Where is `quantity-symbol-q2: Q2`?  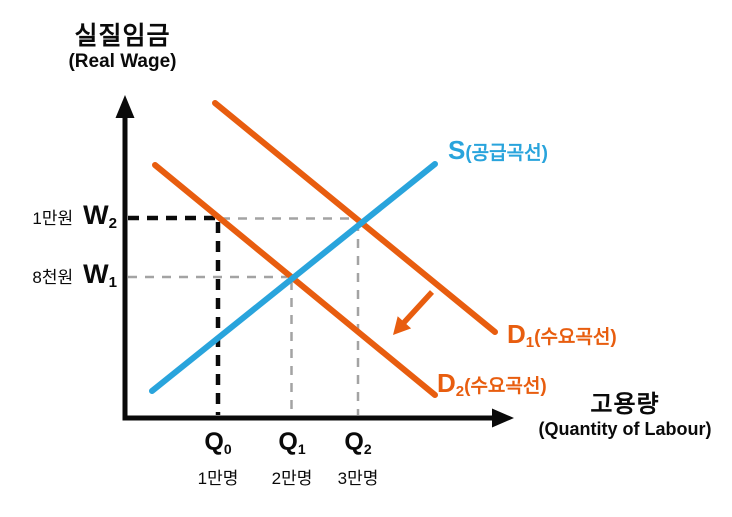 quantity-symbol-q2: Q2 is located at coordinates (358, 442).